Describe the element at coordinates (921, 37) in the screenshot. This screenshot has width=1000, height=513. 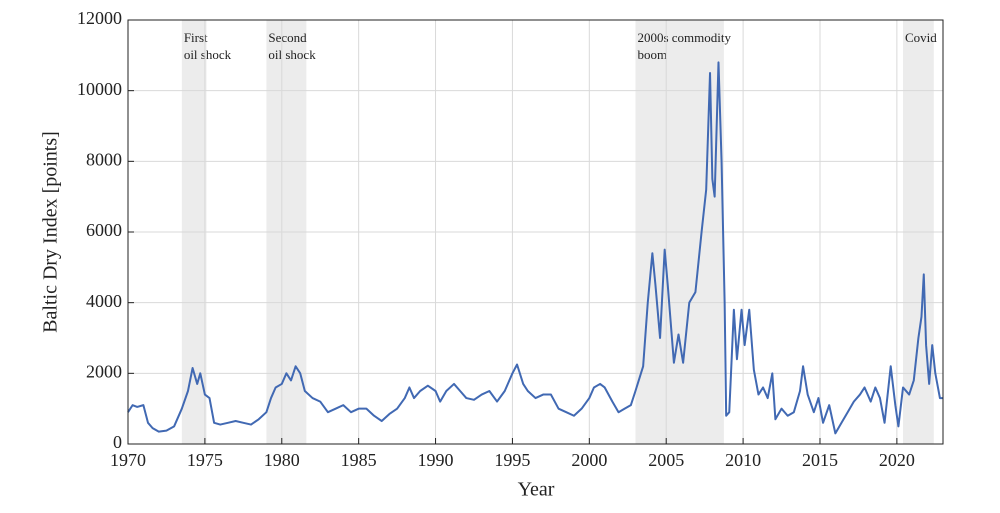
I see `region-label: Covid` at that location.